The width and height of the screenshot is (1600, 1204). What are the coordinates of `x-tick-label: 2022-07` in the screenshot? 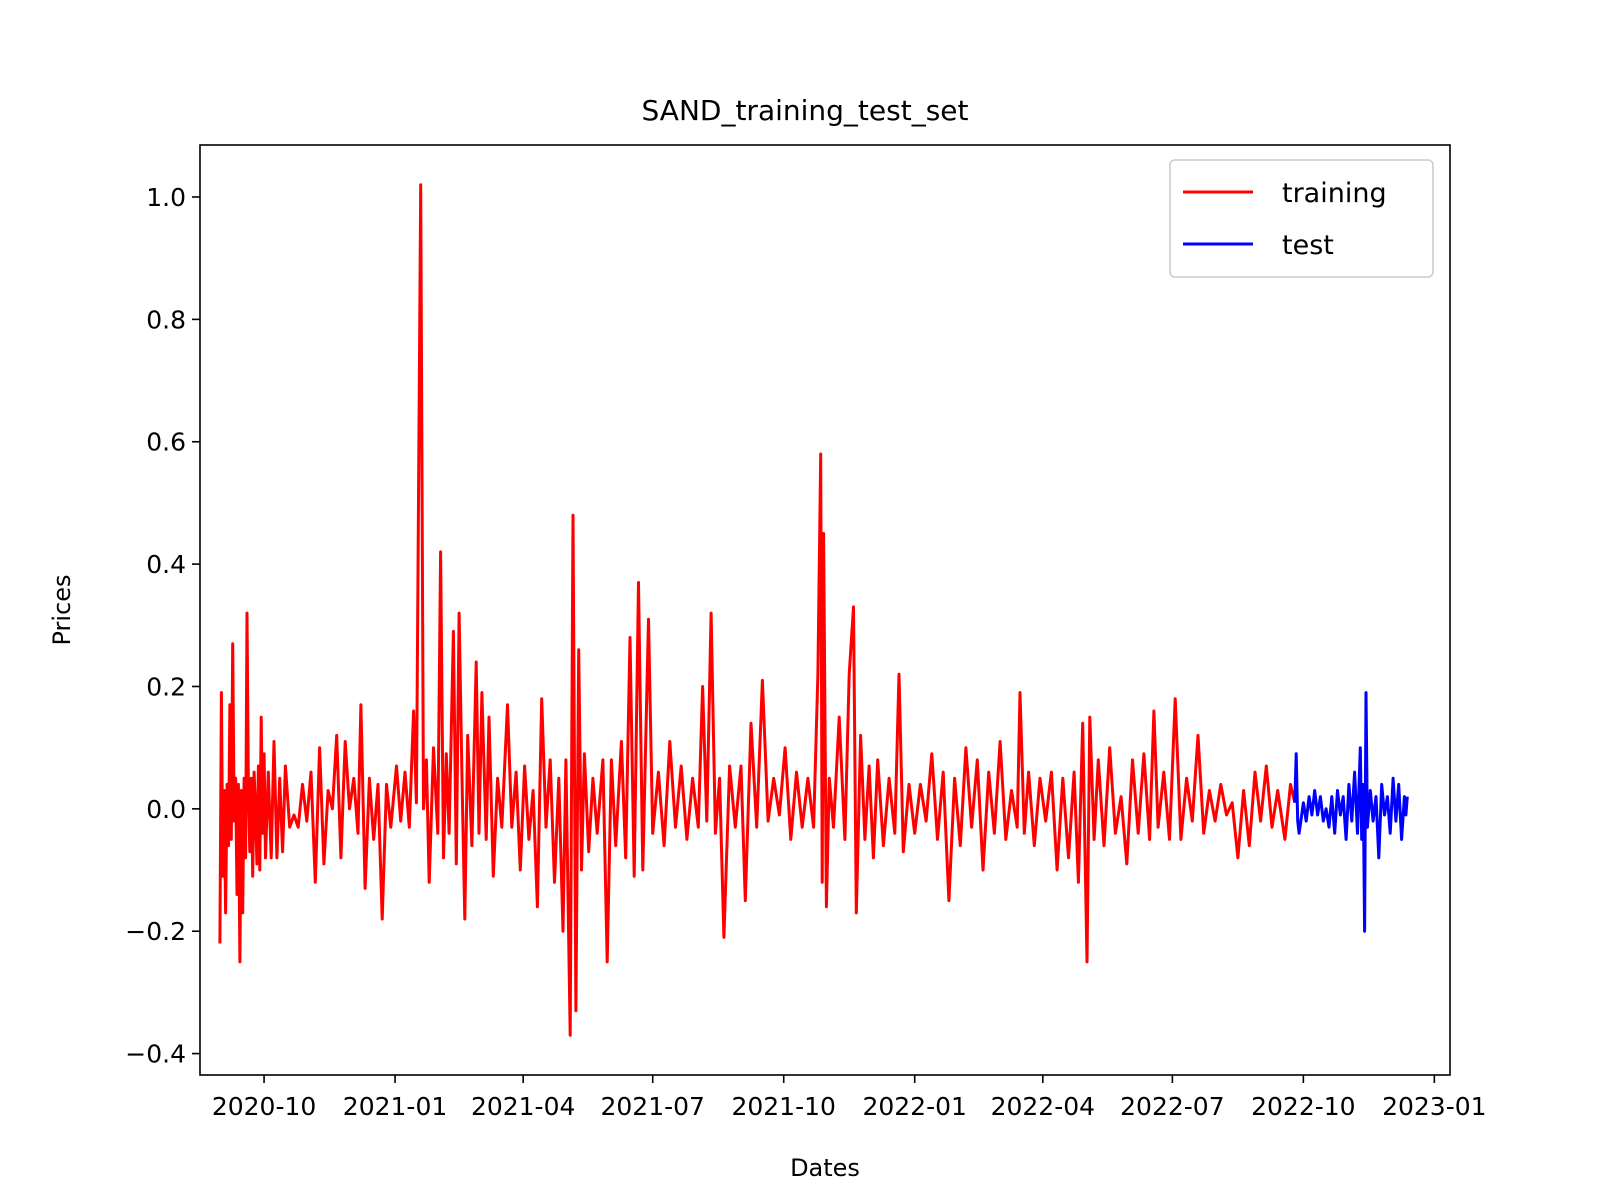 It's located at (1172, 1106).